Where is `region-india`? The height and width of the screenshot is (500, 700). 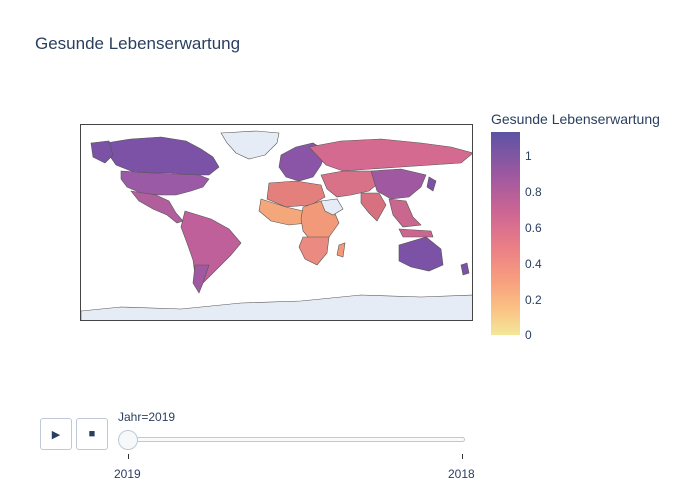
region-india is located at coordinates (373, 207).